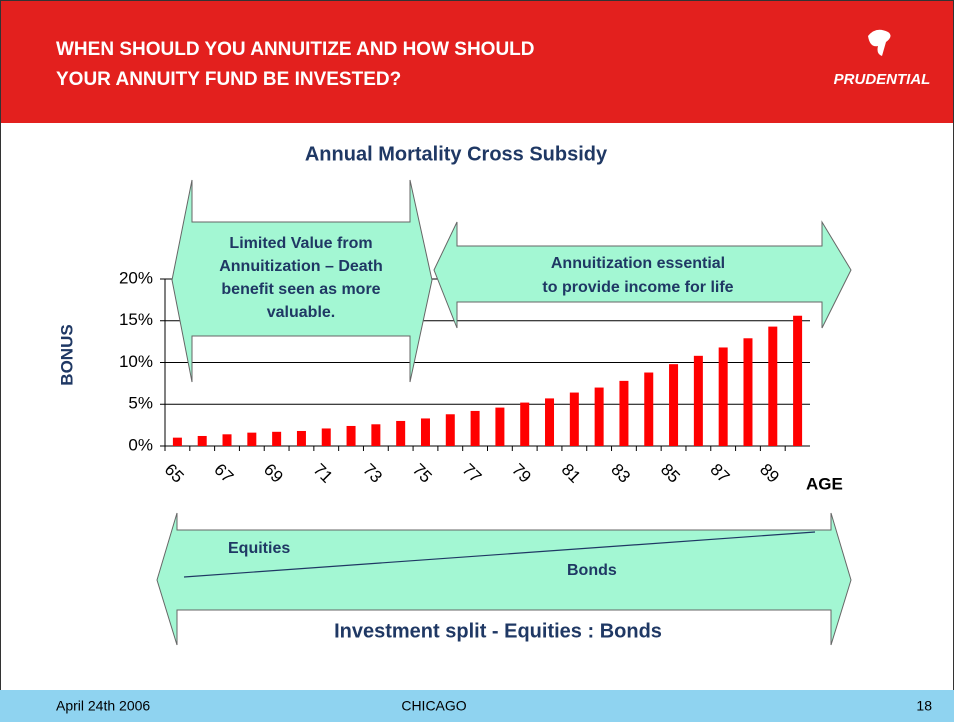 The image size is (954, 722). What do you see at coordinates (498, 631) in the screenshot?
I see `investment-title: Investment split - Equities : Bonds` at bounding box center [498, 631].